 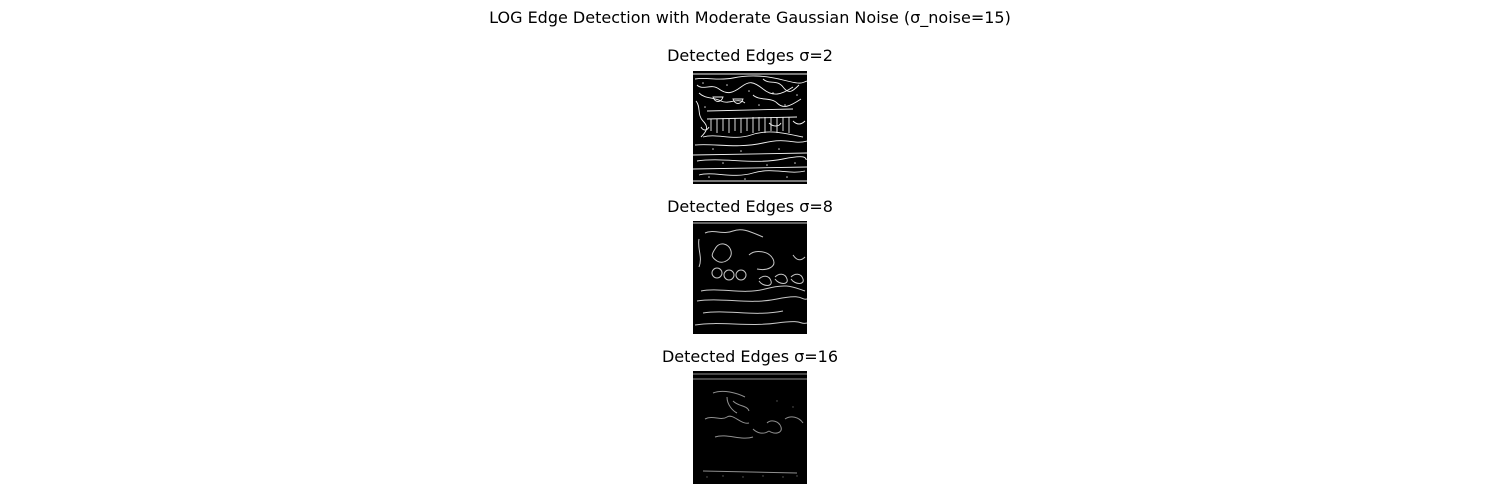 I want to click on panel-3-edge-image, so click(x=750, y=427).